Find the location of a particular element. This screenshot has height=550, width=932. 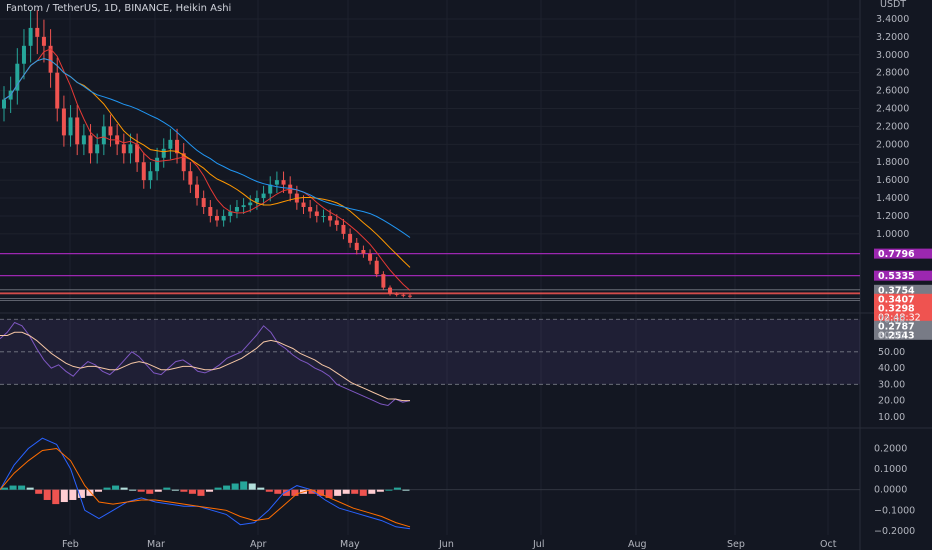

date-tick-label: May is located at coordinates (350, 544).